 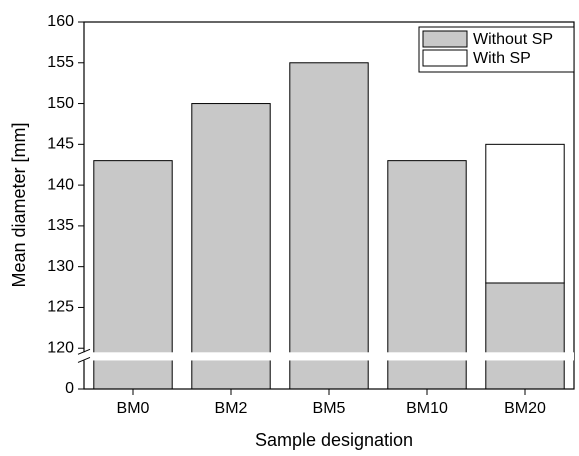 What do you see at coordinates (60, 347) in the screenshot?
I see `y-tick-label: 120` at bounding box center [60, 347].